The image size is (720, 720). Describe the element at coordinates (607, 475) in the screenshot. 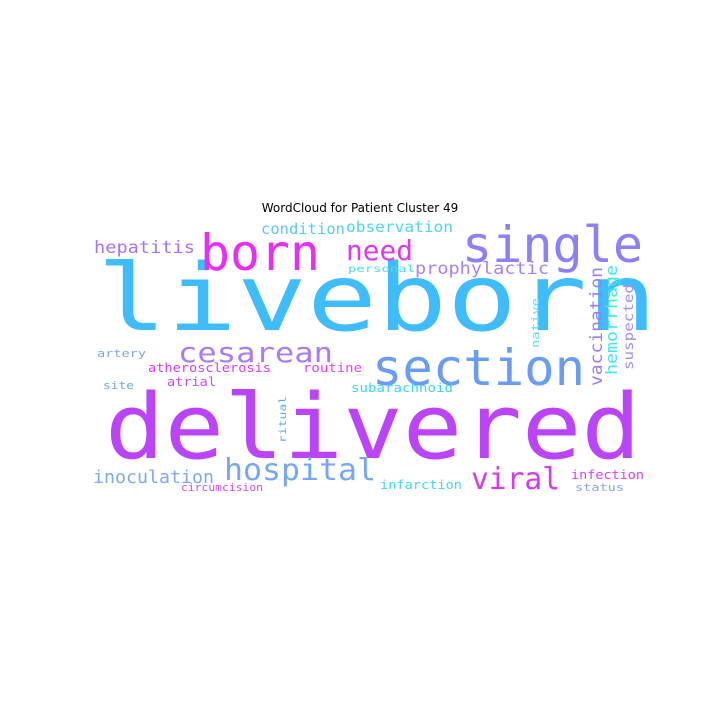

I see `word-infection: infection` at that location.